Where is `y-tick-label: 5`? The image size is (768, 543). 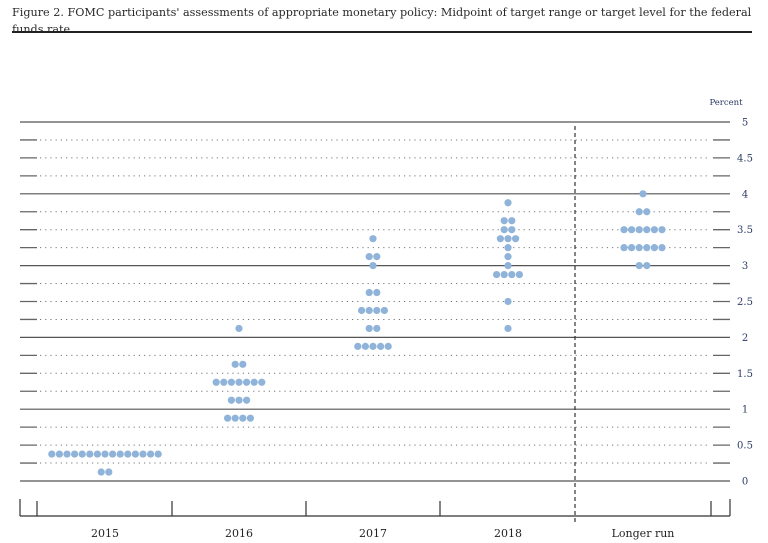
y-tick-label: 5 is located at coordinates (745, 123).